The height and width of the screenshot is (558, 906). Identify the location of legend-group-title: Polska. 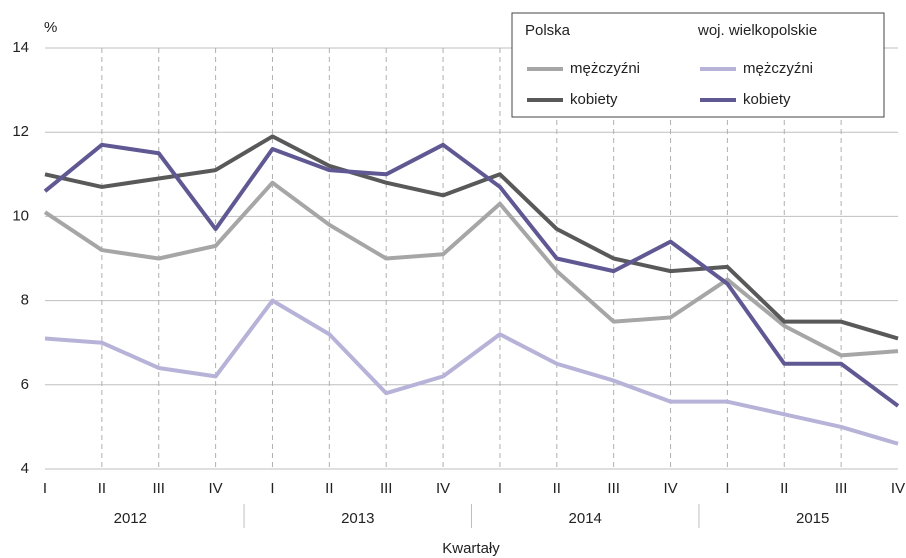
(548, 30).